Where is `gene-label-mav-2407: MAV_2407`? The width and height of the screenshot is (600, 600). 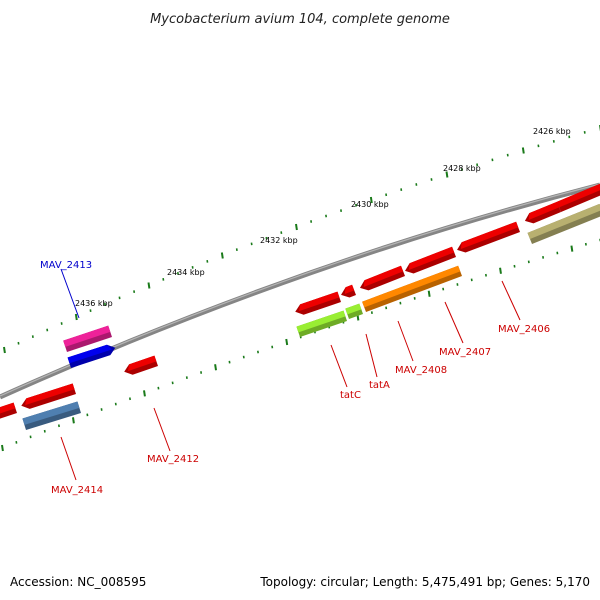
gene-label-mav-2407: MAV_2407 is located at coordinates (465, 352).